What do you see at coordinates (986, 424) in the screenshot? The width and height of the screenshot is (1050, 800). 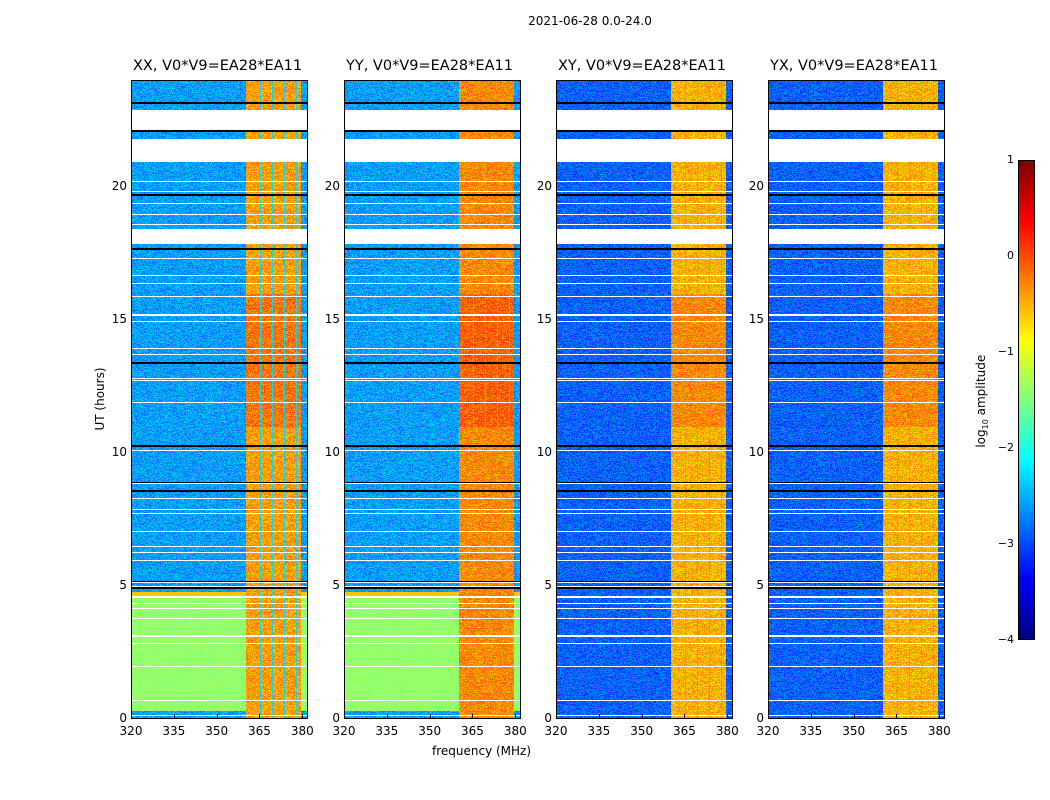 I see `colorbar-label-sub: 10` at bounding box center [986, 424].